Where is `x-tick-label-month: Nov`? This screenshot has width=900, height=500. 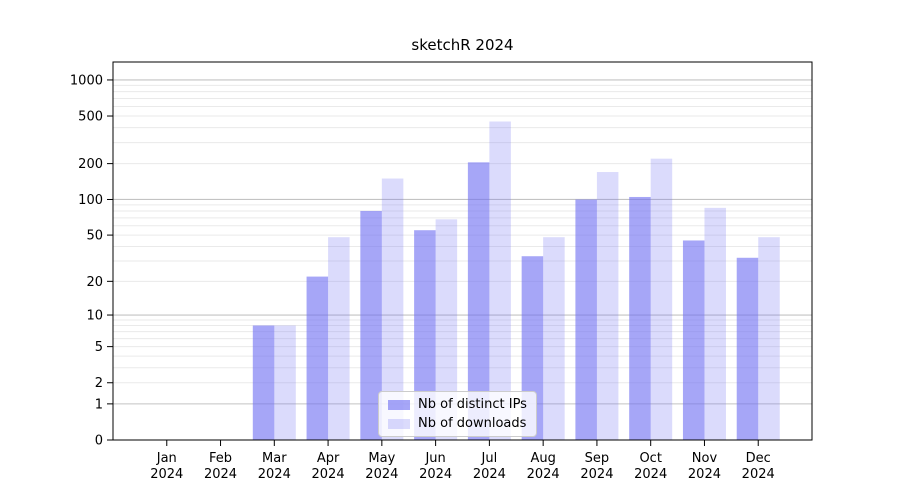
x-tick-label-month: Nov is located at coordinates (705, 458).